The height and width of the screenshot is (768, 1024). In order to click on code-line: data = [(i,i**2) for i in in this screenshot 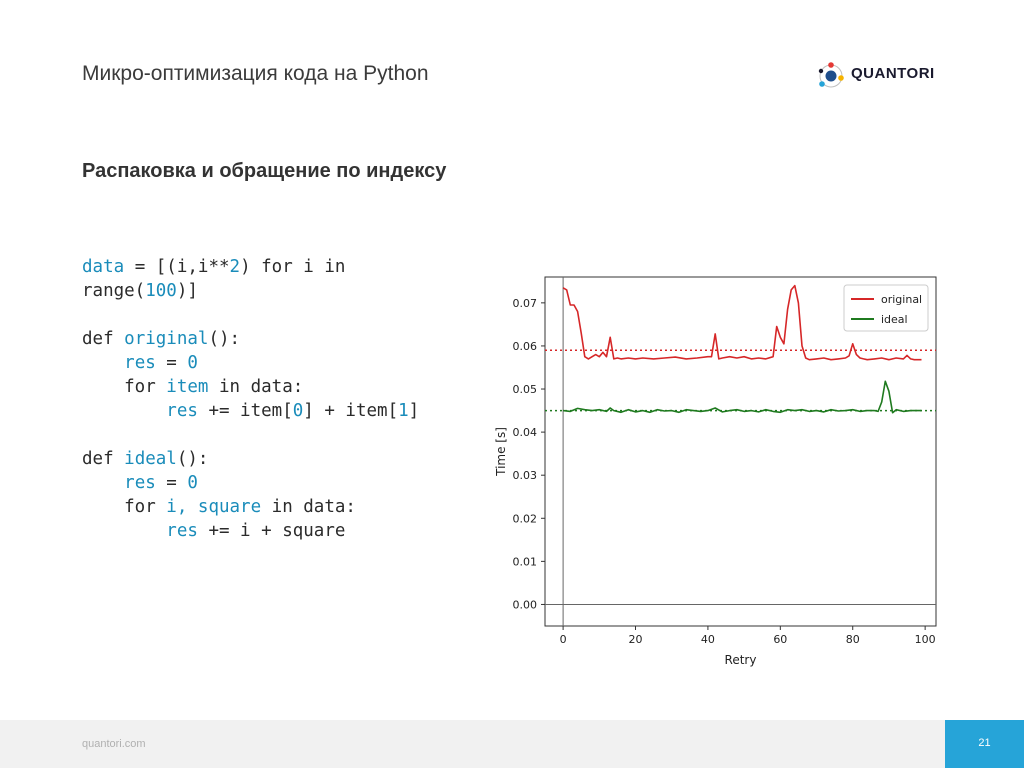, I will do `click(214, 267)`.